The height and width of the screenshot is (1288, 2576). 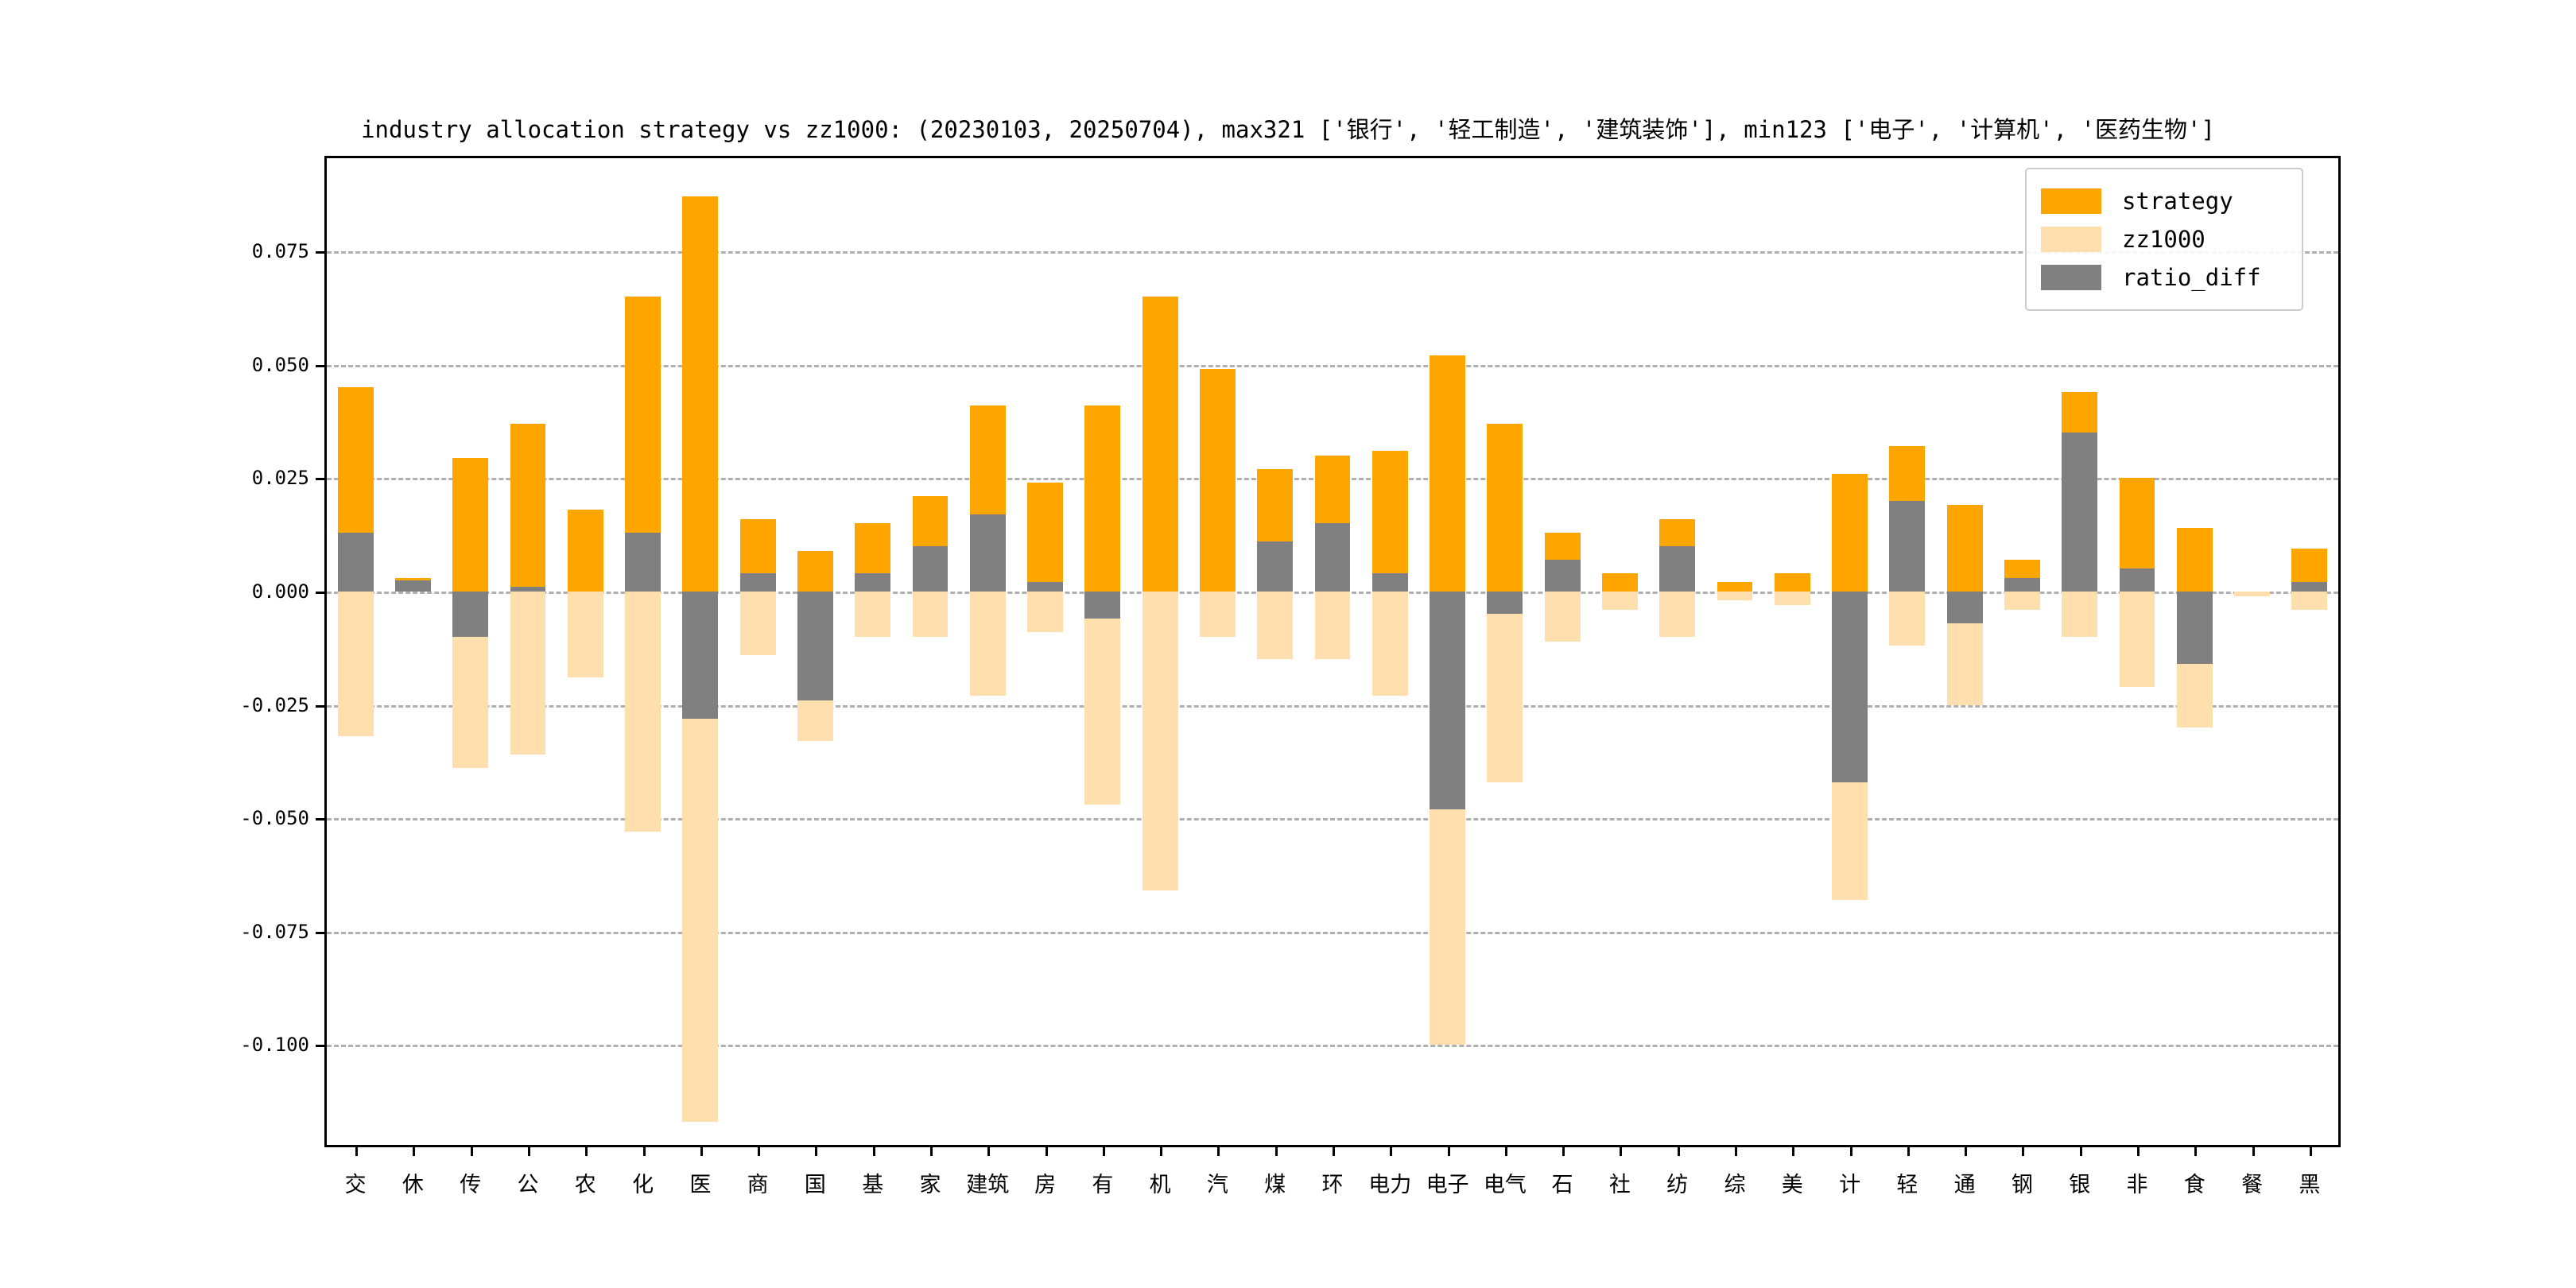 I want to click on chart-legend: strategy zz1000 ratio_diff, so click(x=2164, y=240).